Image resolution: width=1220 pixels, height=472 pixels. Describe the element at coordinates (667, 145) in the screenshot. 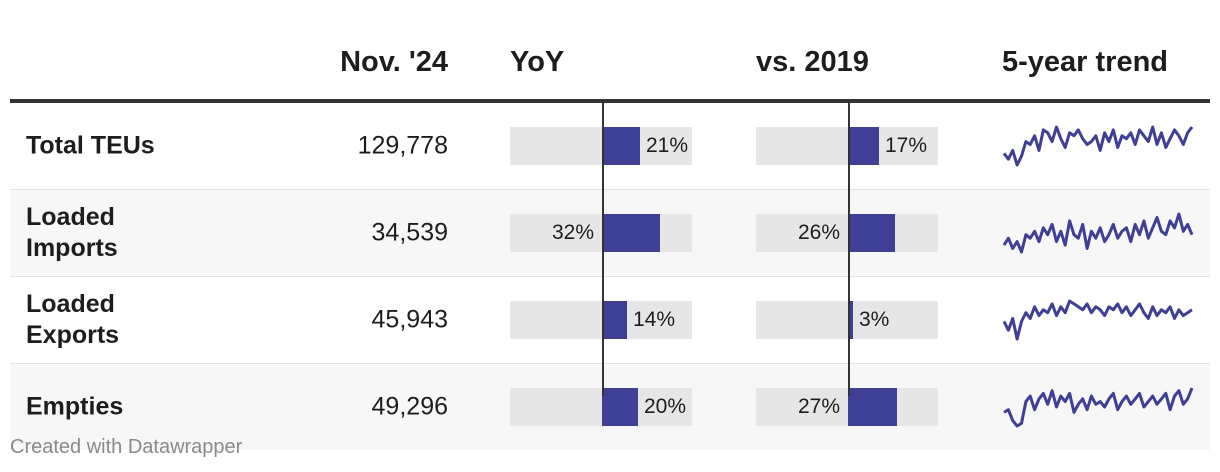

I see `yoy-label: 21%` at that location.